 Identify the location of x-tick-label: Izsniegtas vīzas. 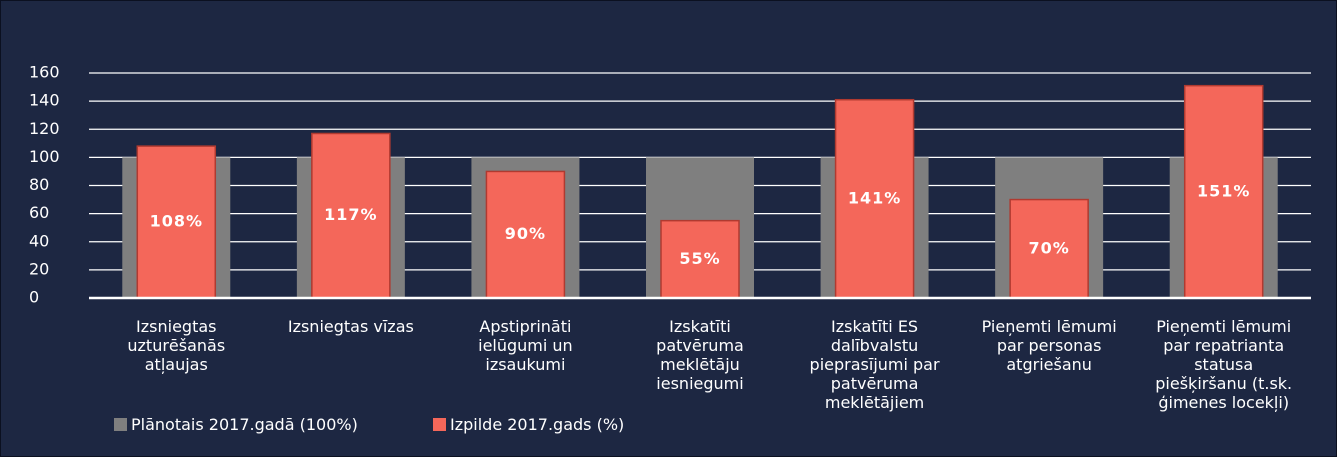
(350, 326).